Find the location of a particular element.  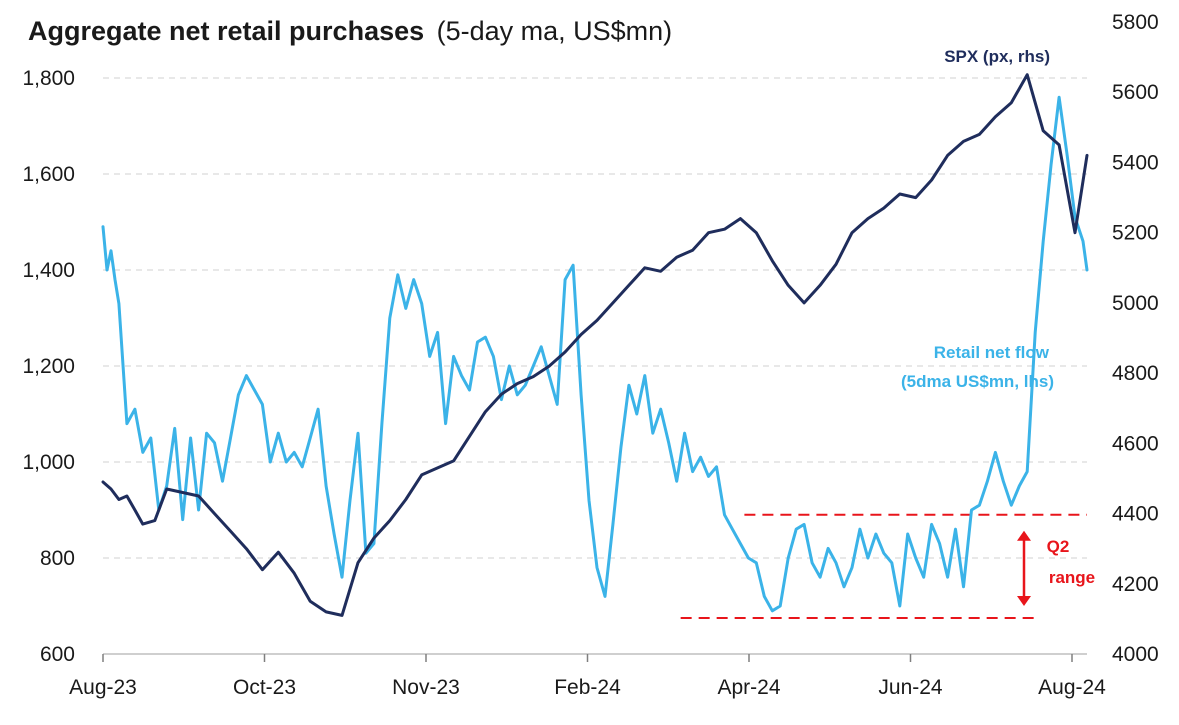

range-label-line2: range is located at coordinates (1072, 577).